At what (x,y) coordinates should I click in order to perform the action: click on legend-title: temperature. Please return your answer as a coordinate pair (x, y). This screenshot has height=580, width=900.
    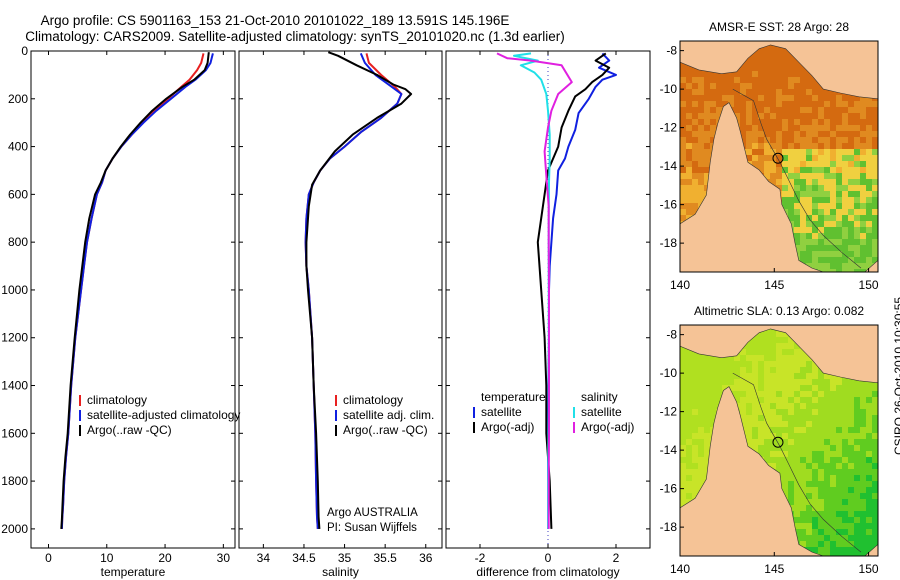
    Looking at the image, I should click on (513, 397).